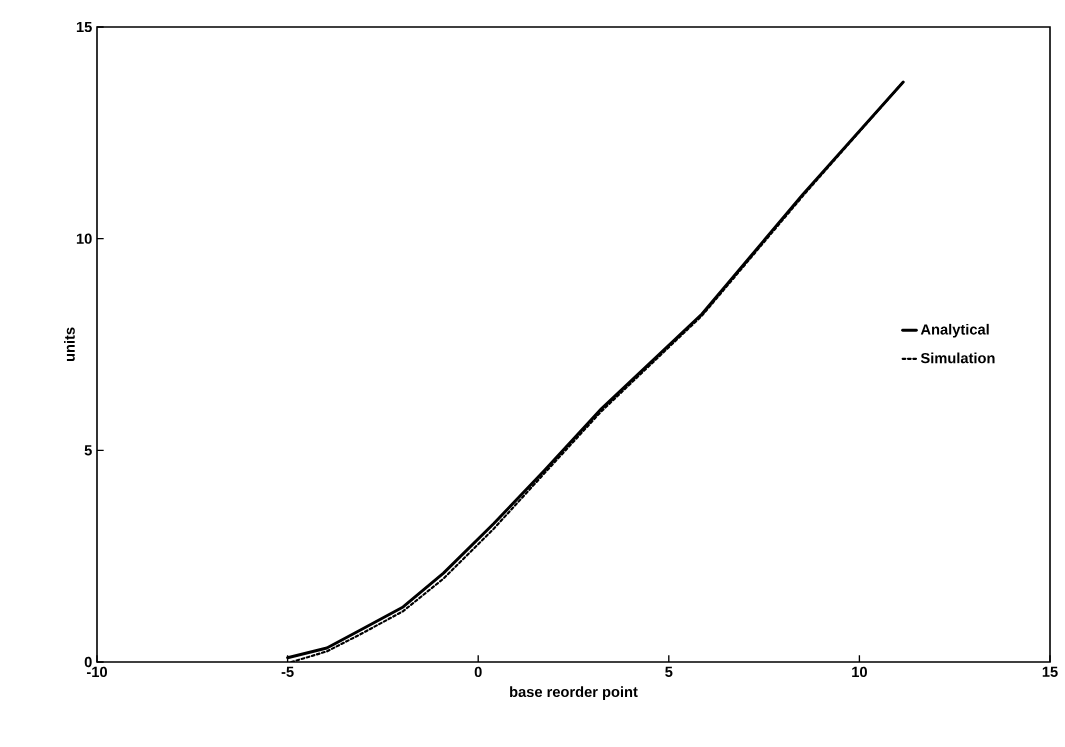 The width and height of the screenshot is (1065, 747). What do you see at coordinates (478, 672) in the screenshot?
I see `x-tick-label: 0` at bounding box center [478, 672].